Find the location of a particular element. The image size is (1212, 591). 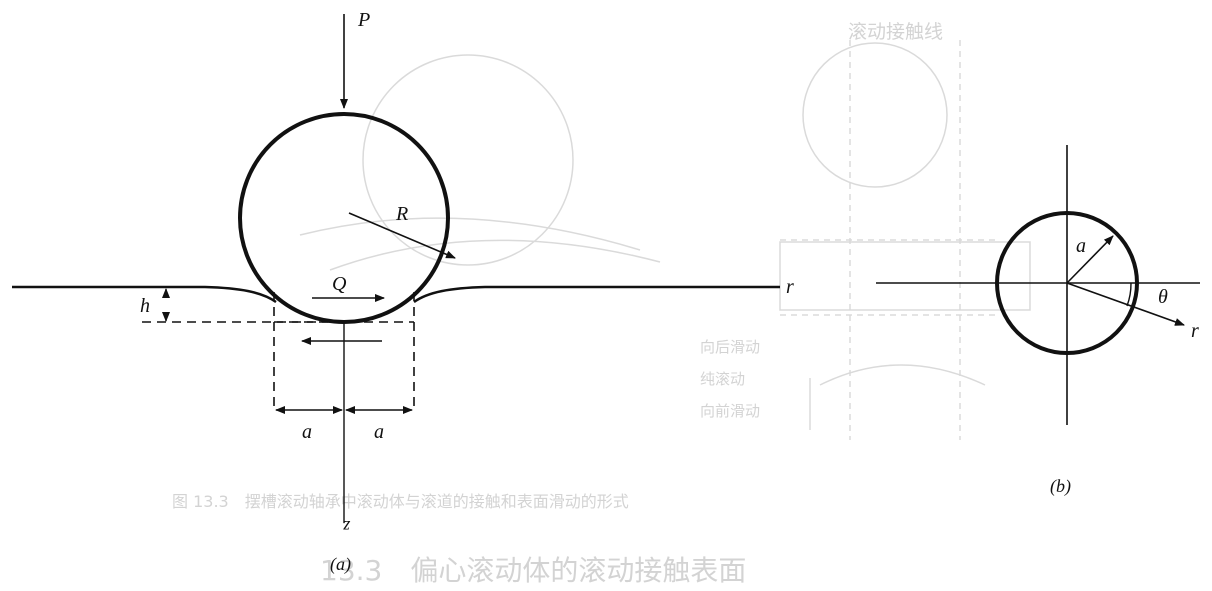

contact-circle is located at coordinates (1067, 283).